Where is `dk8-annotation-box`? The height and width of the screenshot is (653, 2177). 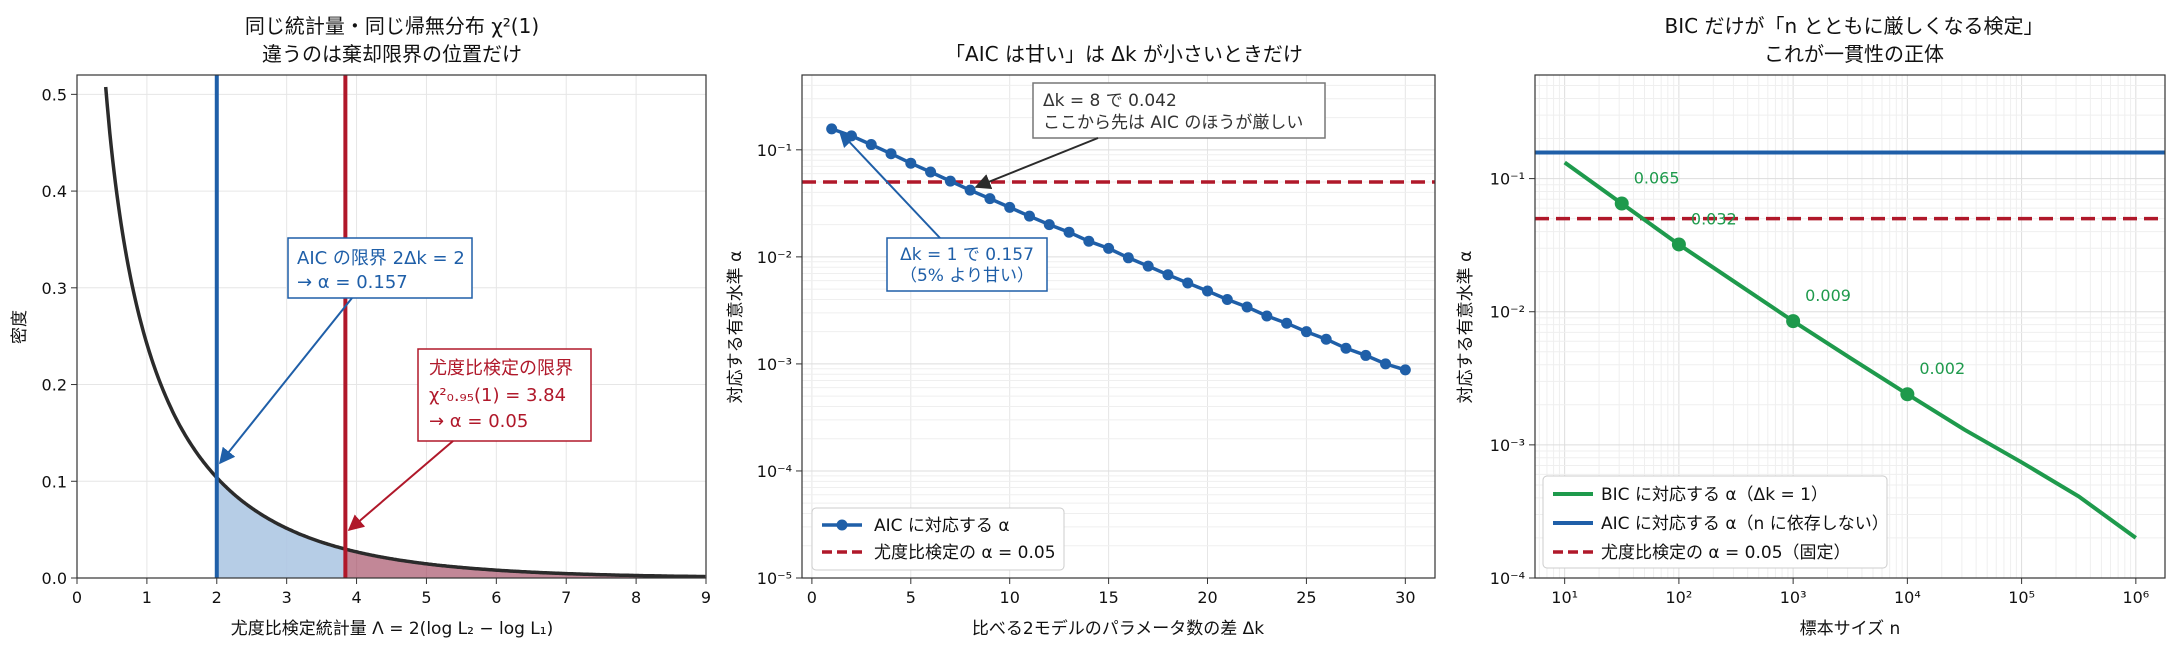 dk8-annotation-box is located at coordinates (1179, 110).